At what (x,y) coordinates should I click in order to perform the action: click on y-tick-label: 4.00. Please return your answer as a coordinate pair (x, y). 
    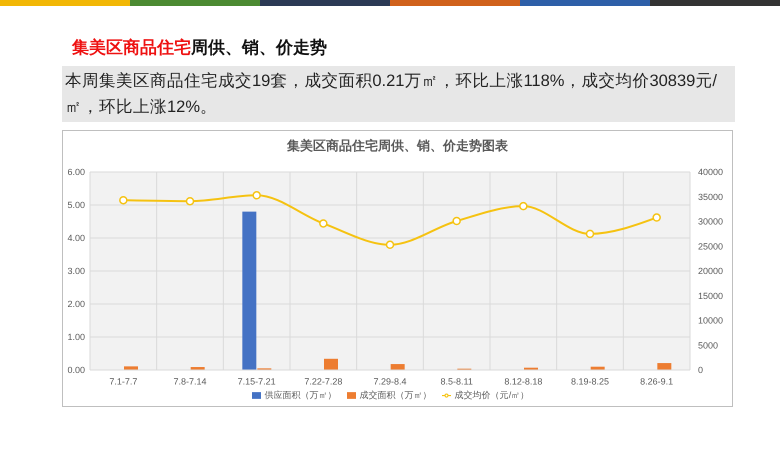
    Looking at the image, I should click on (76, 238).